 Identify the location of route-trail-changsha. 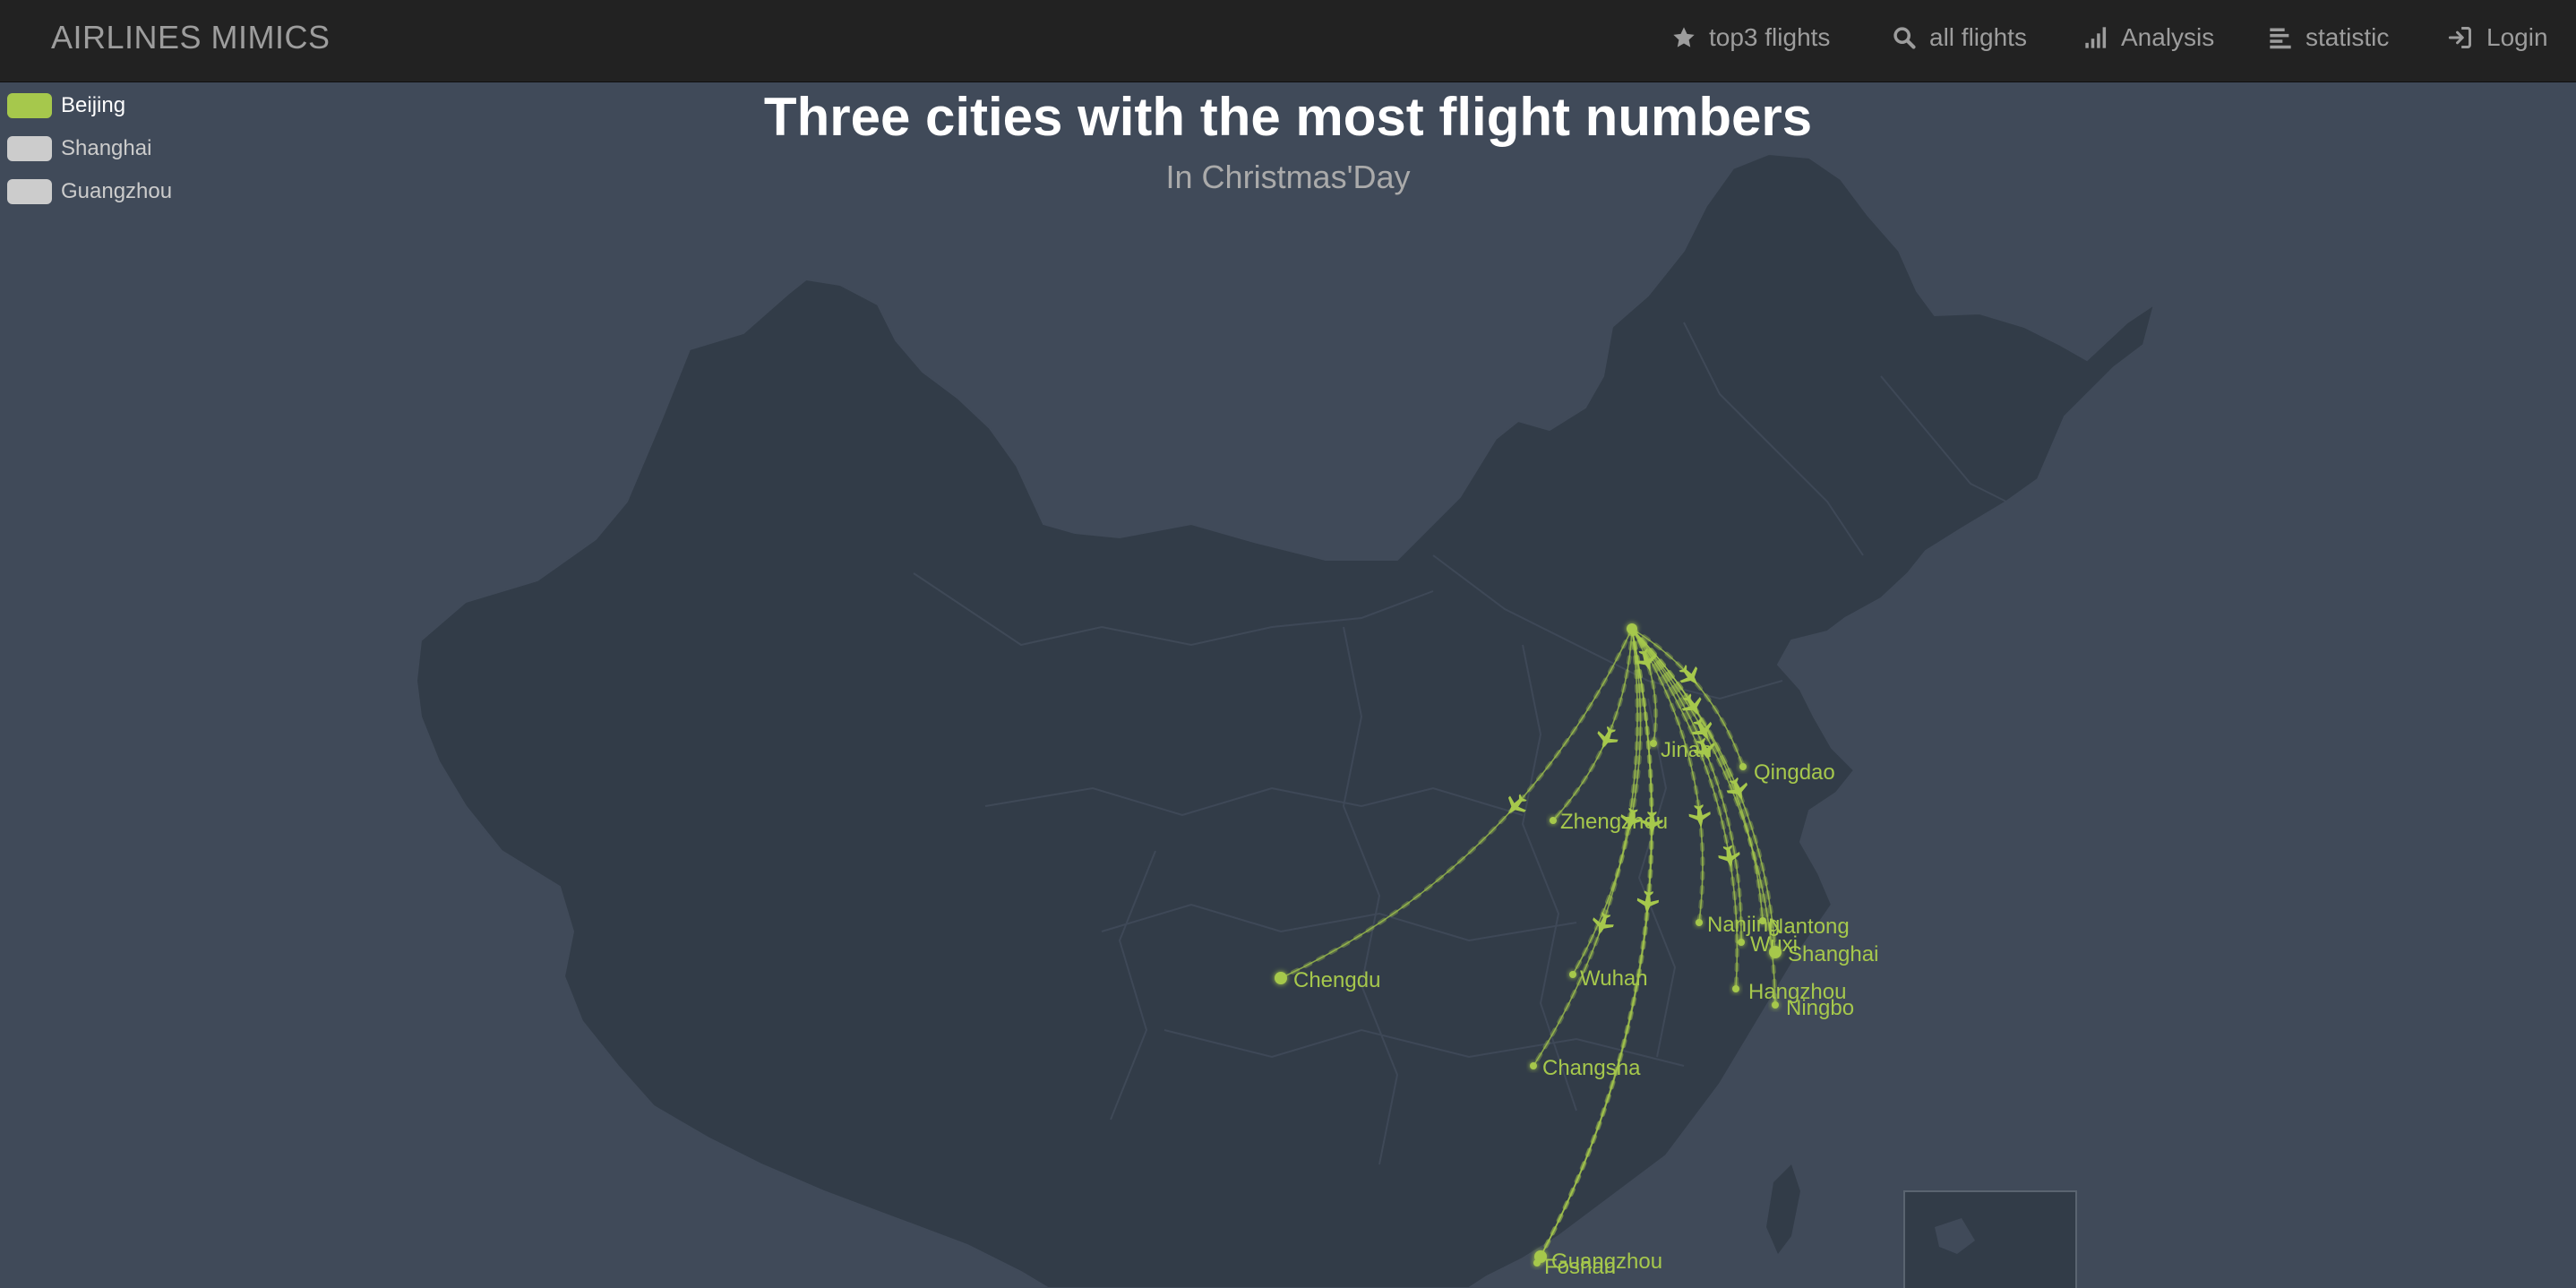
(1585, 847).